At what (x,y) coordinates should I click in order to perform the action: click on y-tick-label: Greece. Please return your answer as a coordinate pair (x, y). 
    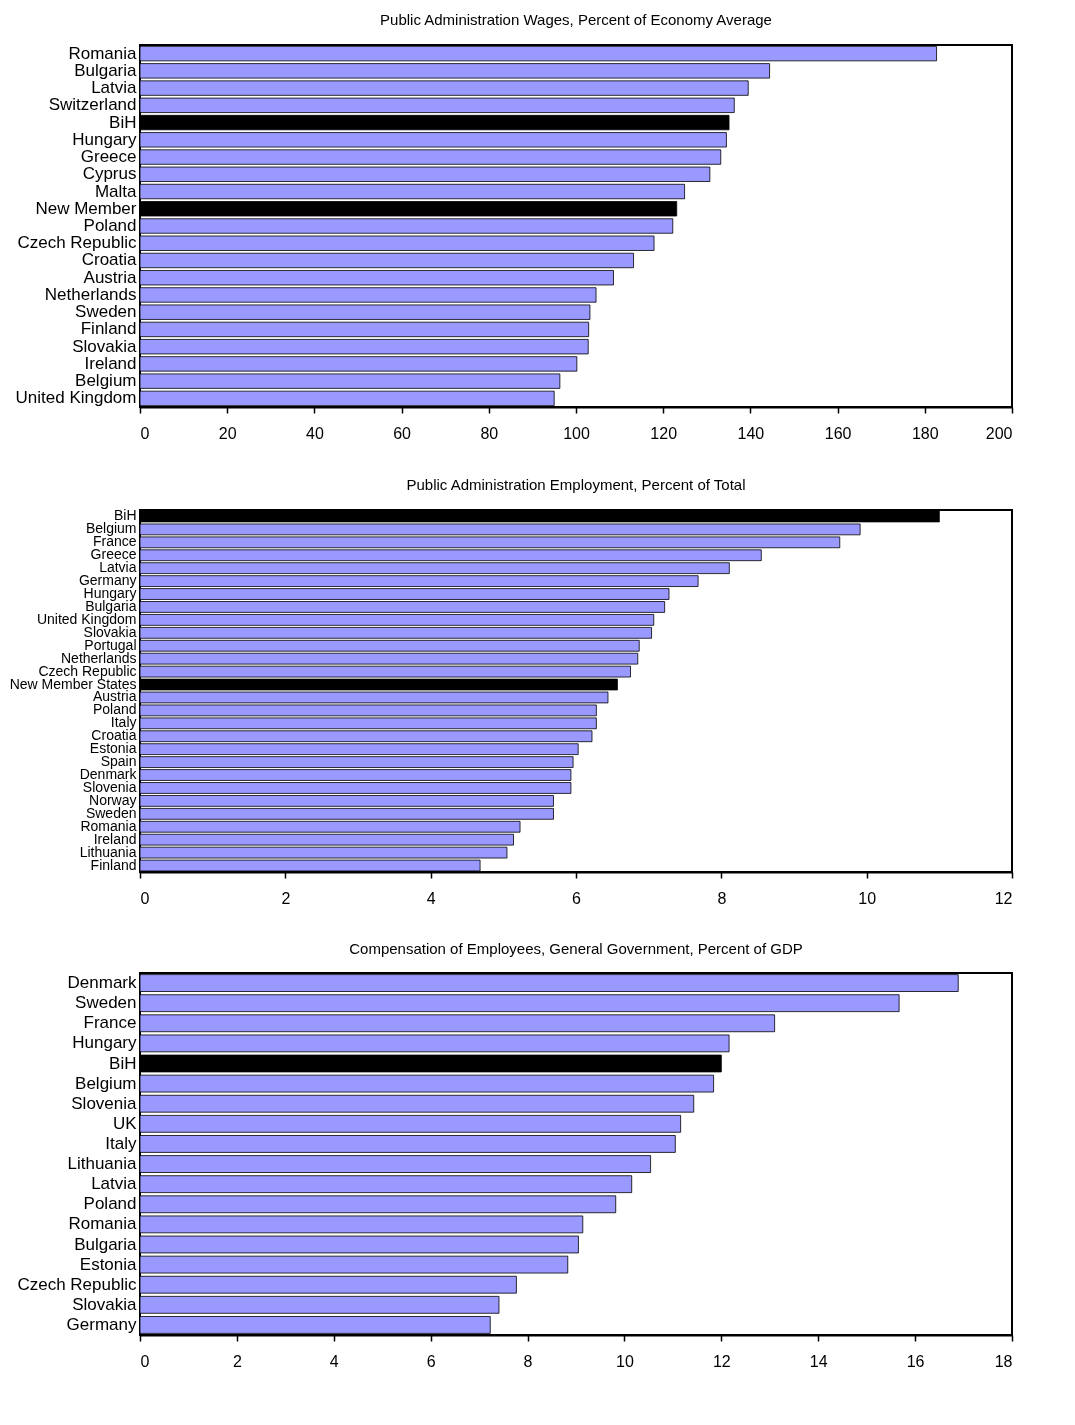
    Looking at the image, I should click on (108, 157).